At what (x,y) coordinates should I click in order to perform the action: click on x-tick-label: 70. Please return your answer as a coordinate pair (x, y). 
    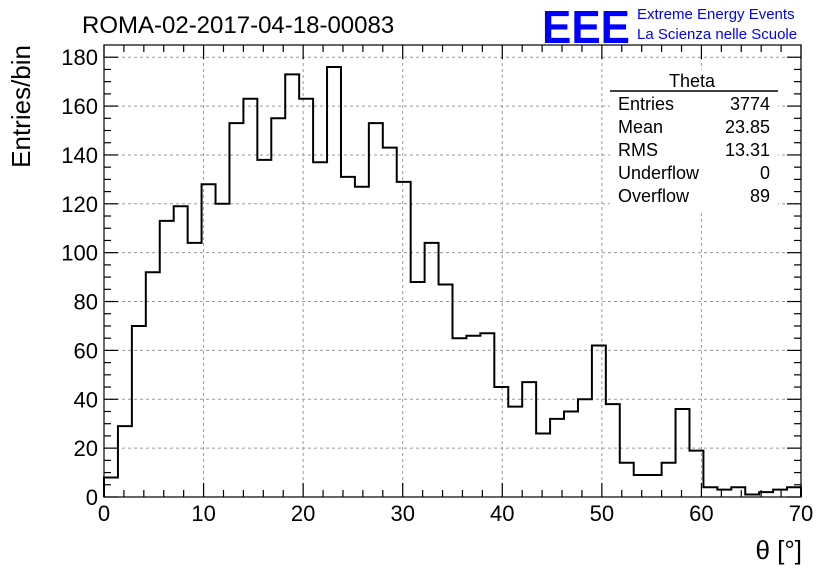
    Looking at the image, I should click on (801, 513).